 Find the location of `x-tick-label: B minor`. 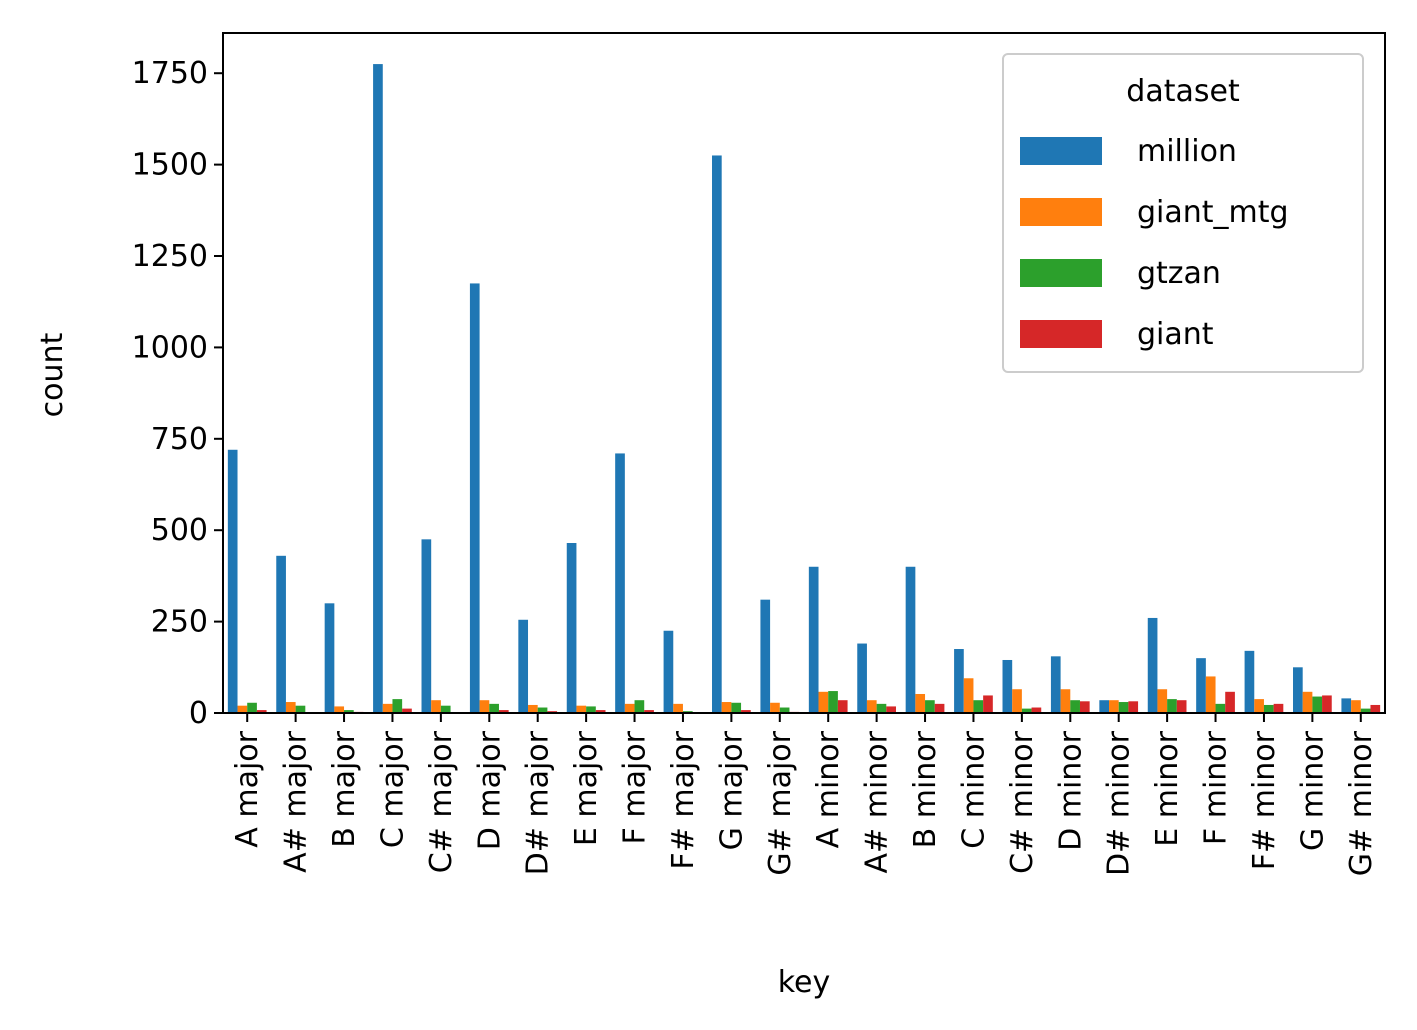

x-tick-label: B minor is located at coordinates (925, 789).